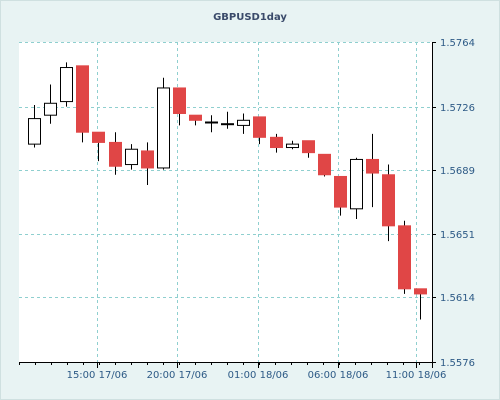  What do you see at coordinates (457, 108) in the screenshot?
I see `y-tick-label: 1.5726` at bounding box center [457, 108].